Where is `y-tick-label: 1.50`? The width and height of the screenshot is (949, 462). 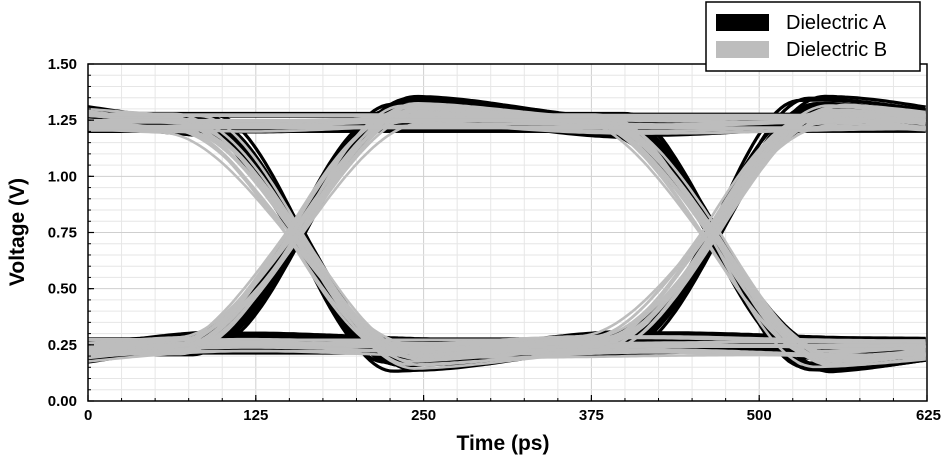 y-tick-label: 1.50 is located at coordinates (62, 64).